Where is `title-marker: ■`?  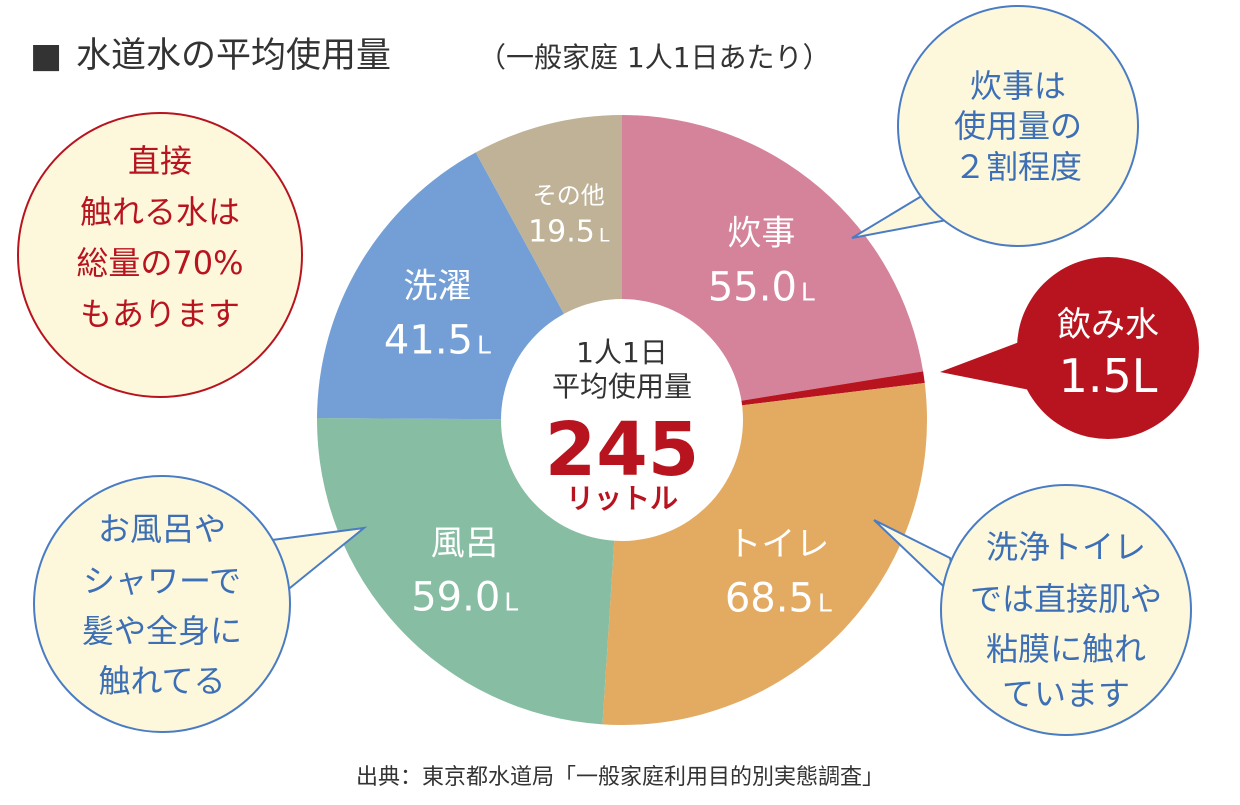
title-marker: ■ is located at coordinates (46, 56).